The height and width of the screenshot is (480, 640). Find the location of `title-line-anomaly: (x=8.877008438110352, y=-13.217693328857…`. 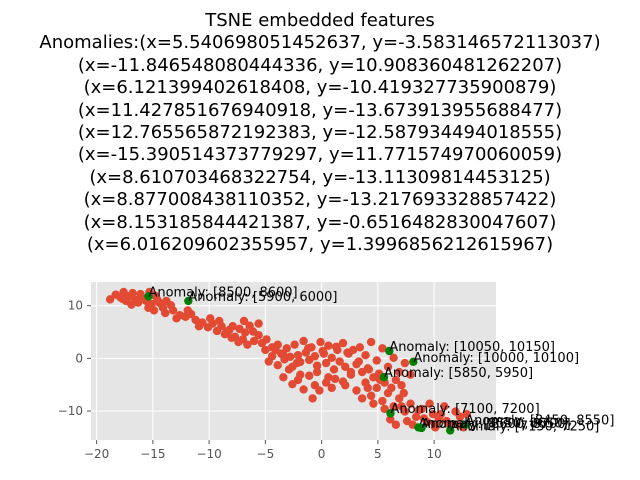

title-line-anomaly: (x=8.877008438110352, y=-13.217693328857… is located at coordinates (320, 200).